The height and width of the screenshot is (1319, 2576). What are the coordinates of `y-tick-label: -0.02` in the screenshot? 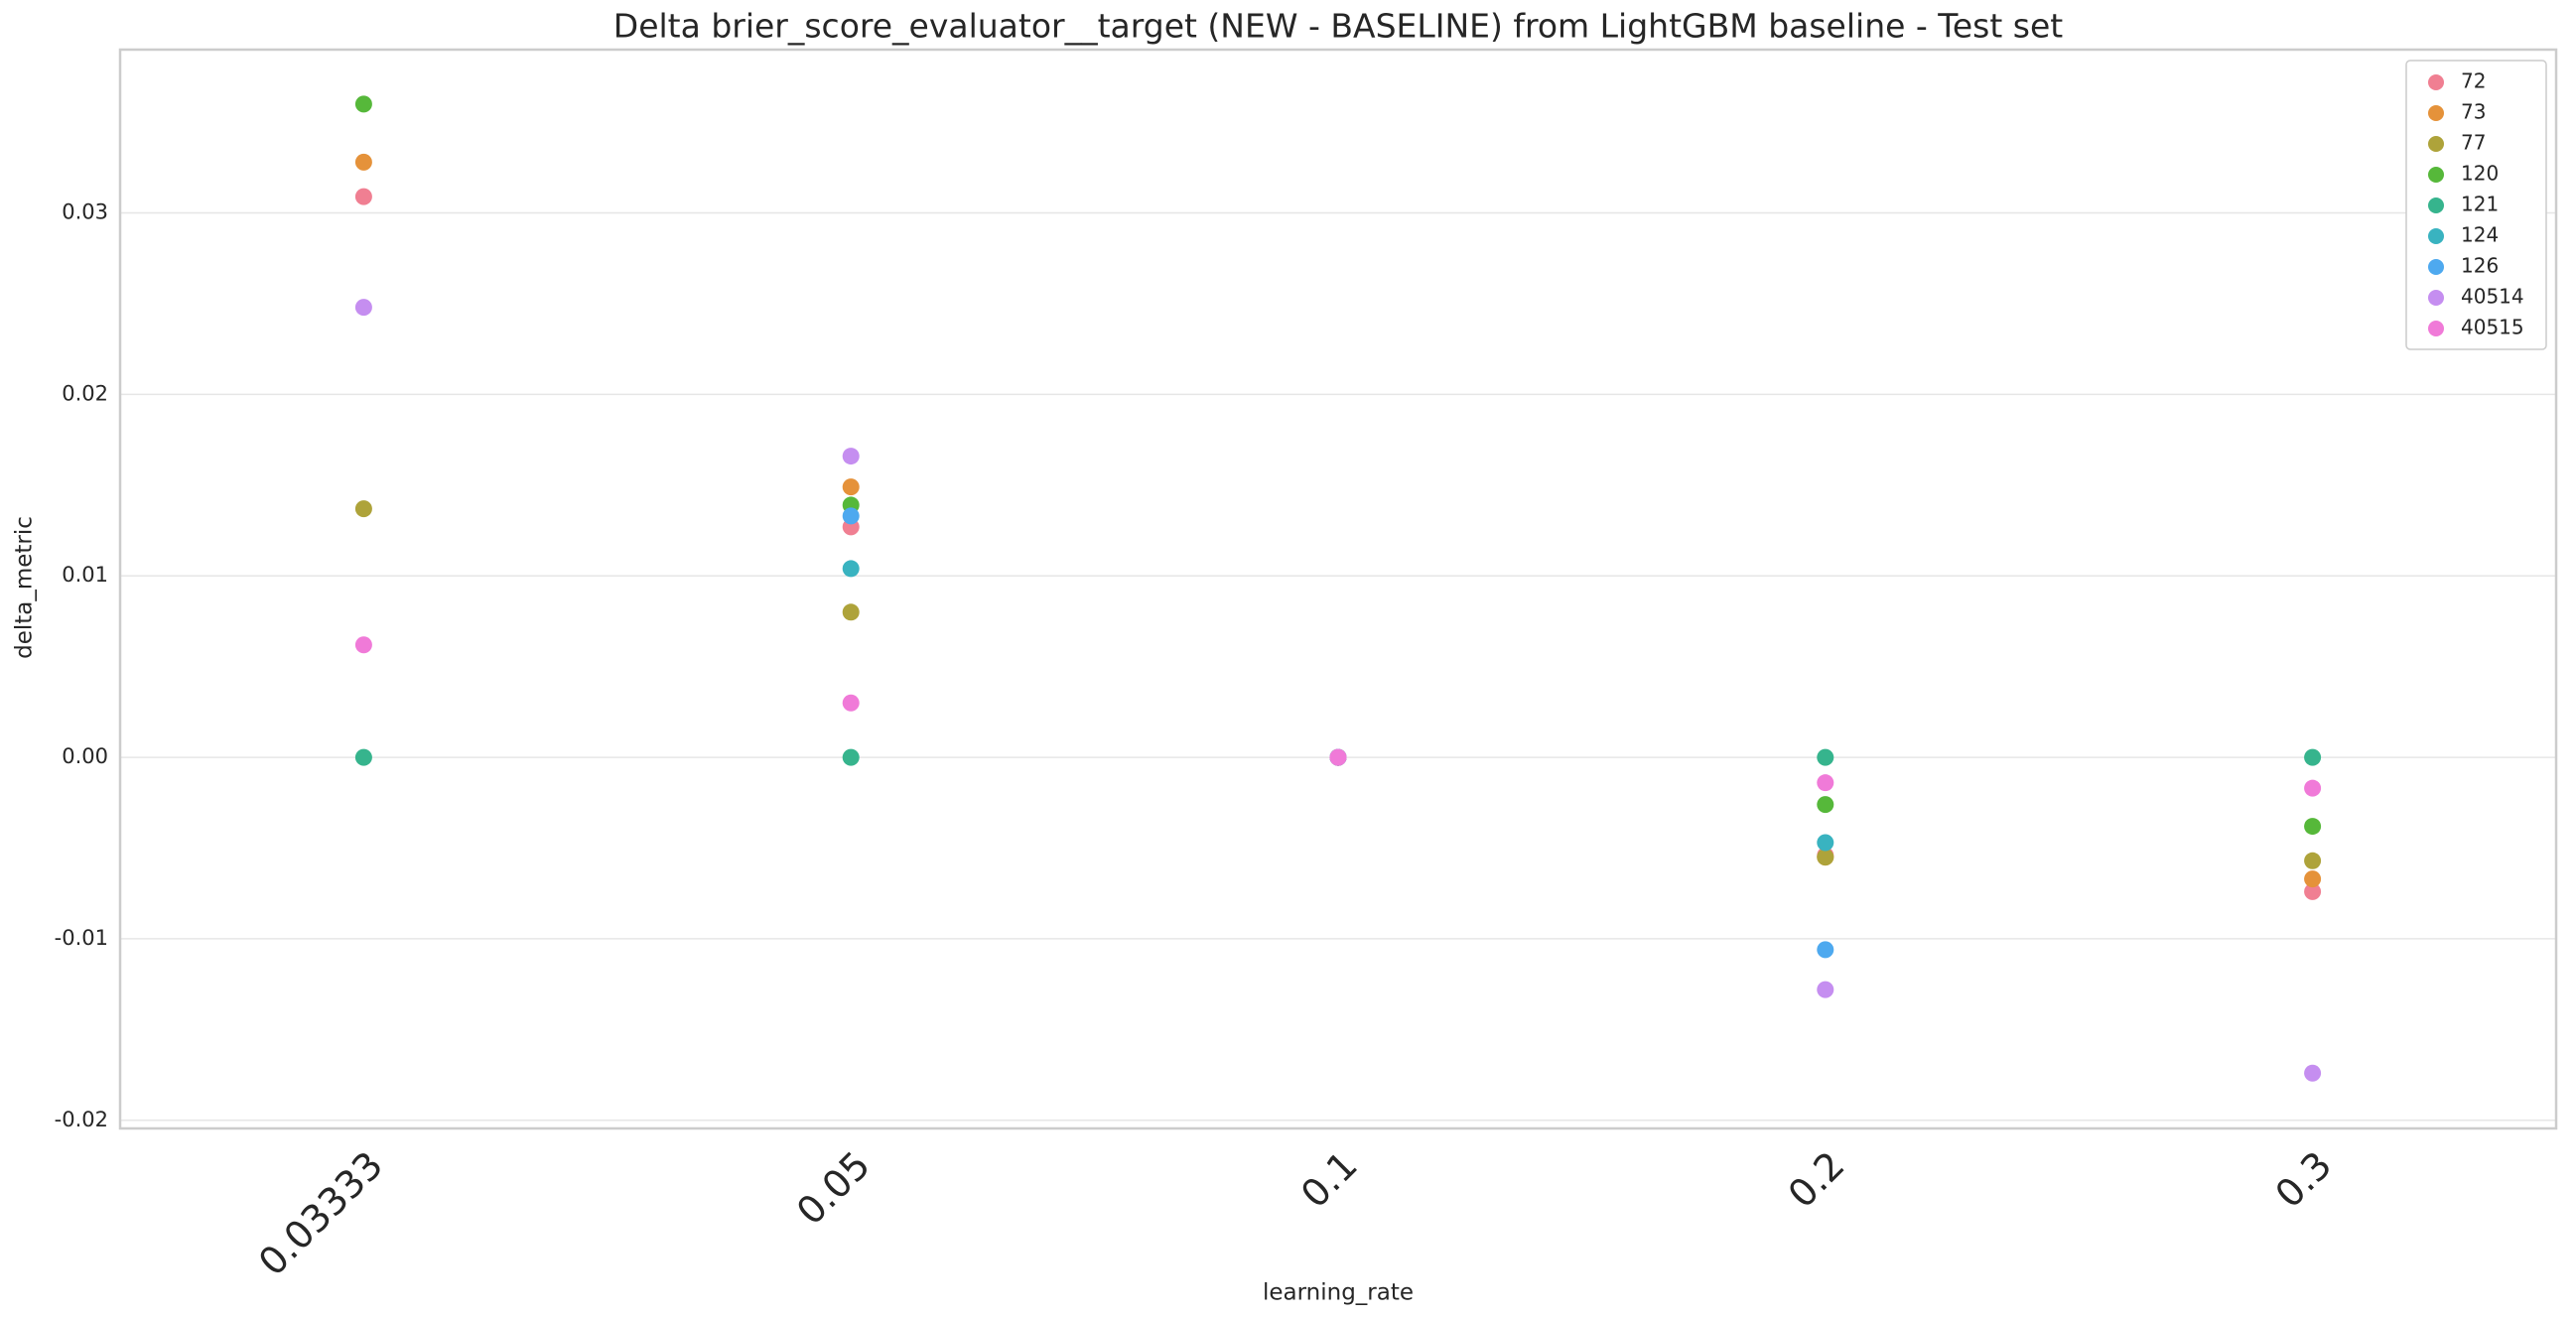 It's located at (81, 1119).